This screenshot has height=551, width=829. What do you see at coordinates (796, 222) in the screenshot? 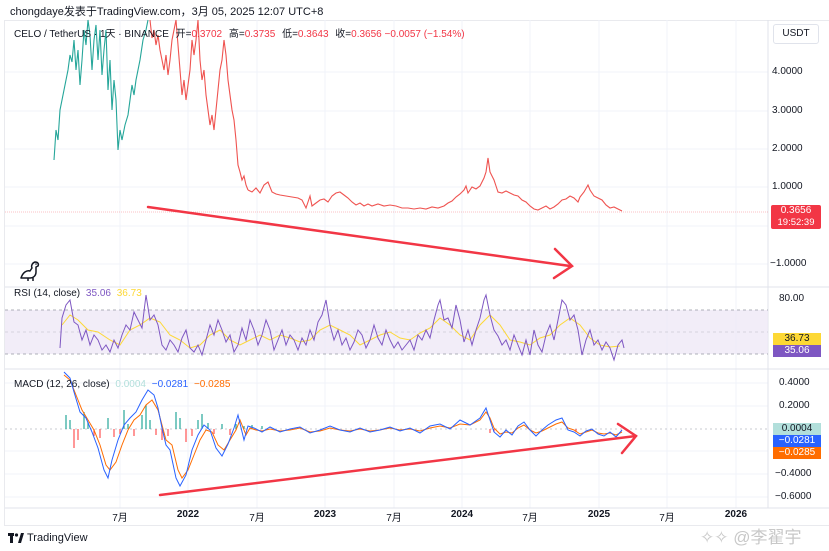
I see `bar-countdown: 19:52:39` at bounding box center [796, 222].